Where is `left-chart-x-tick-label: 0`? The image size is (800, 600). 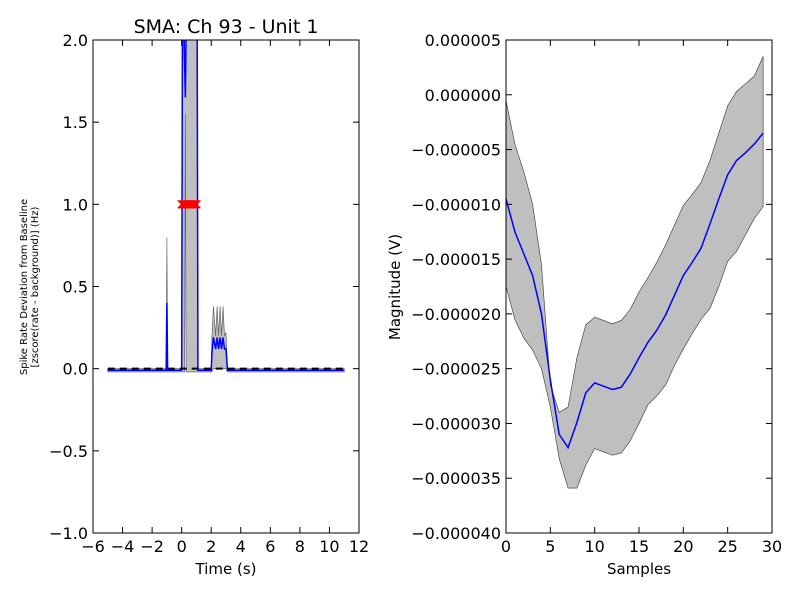
left-chart-x-tick-label: 0 is located at coordinates (182, 546).